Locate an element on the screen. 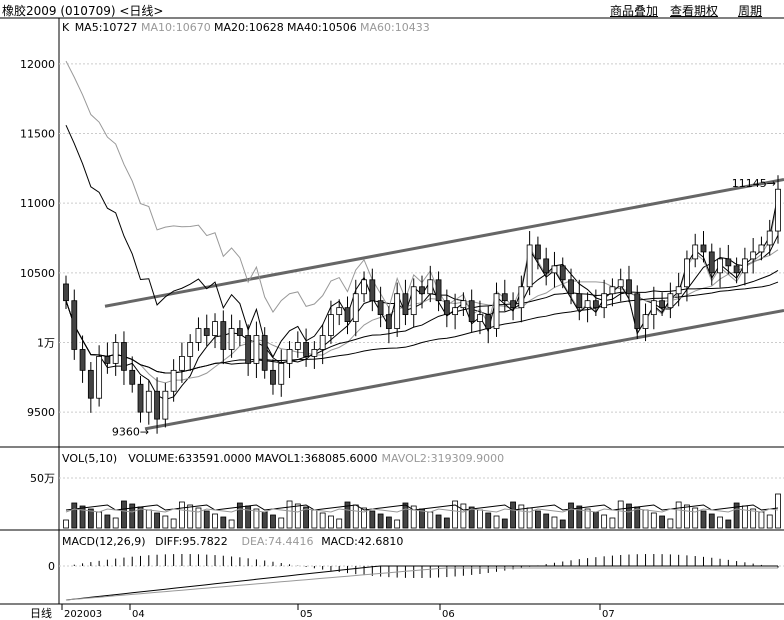 The image size is (784, 620). vol-legend-item: VOL(5,10) is located at coordinates (89, 458).